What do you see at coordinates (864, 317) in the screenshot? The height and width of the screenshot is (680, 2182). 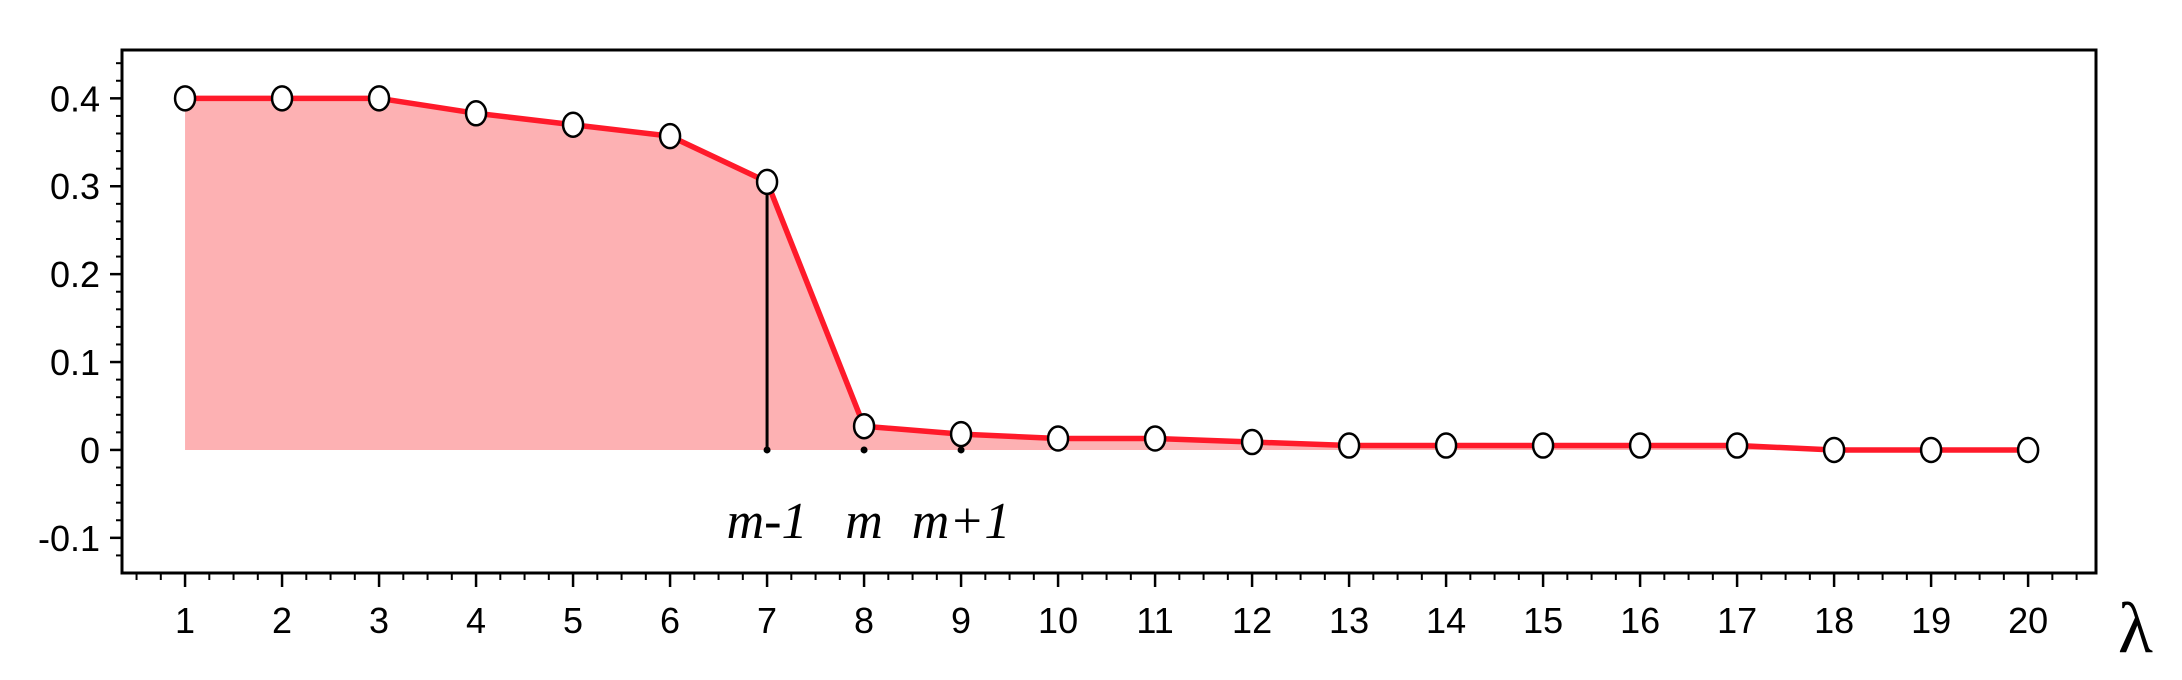 I see `vertical-marker-layer` at bounding box center [864, 317].